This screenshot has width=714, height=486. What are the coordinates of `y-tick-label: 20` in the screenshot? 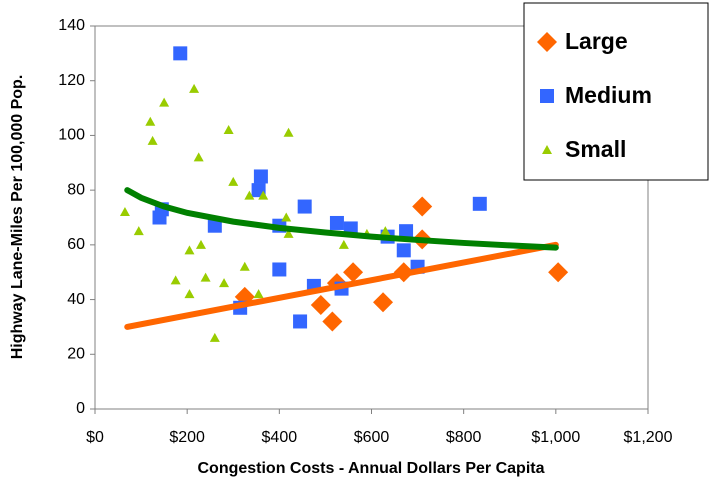 It's located at (76, 354).